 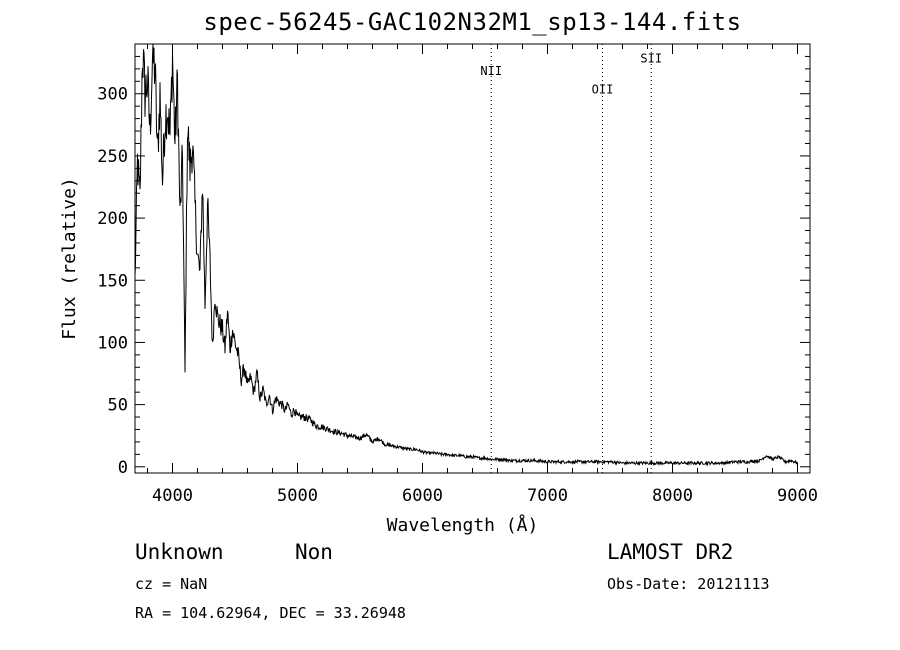 What do you see at coordinates (670, 552) in the screenshot?
I see `survey-name: LAMOST DR2` at bounding box center [670, 552].